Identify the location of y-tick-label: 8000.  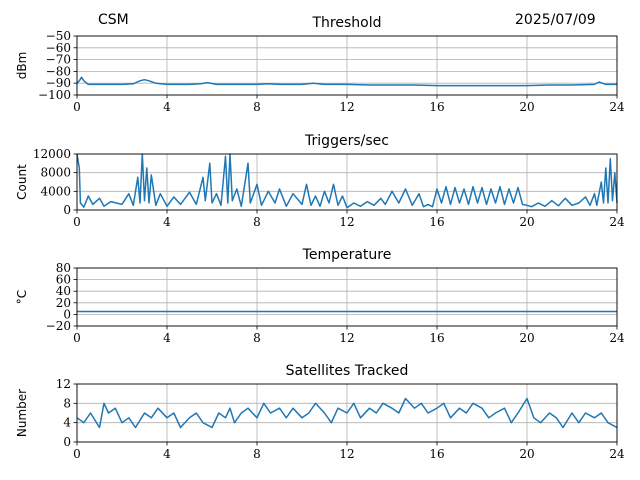
(55, 173).